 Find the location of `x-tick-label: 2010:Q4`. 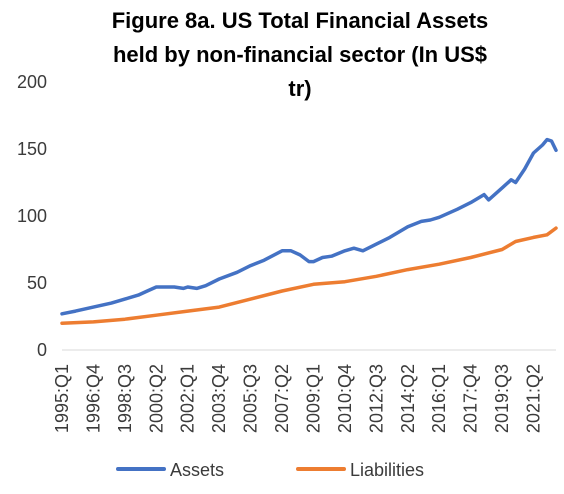

x-tick-label: 2010:Q4 is located at coordinates (345, 398).